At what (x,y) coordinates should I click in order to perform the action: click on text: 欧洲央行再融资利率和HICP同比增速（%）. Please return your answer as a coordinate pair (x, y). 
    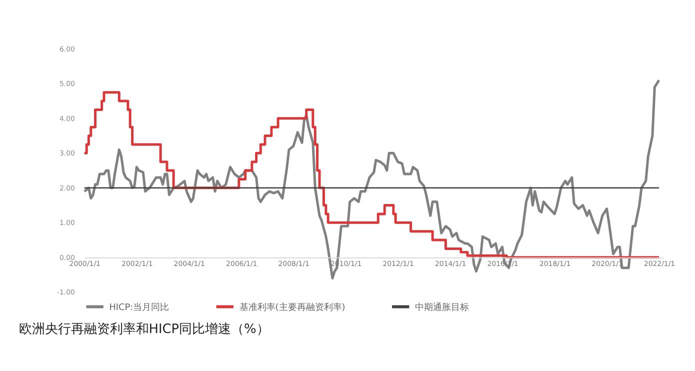
    Looking at the image, I should click on (144, 328).